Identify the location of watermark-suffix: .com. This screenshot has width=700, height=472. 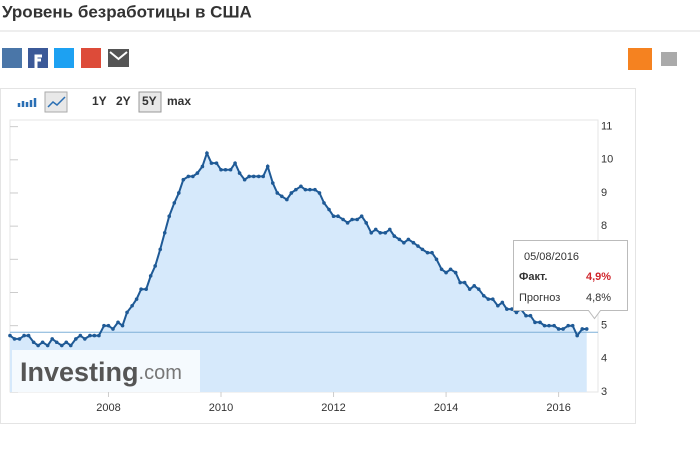
(160, 373).